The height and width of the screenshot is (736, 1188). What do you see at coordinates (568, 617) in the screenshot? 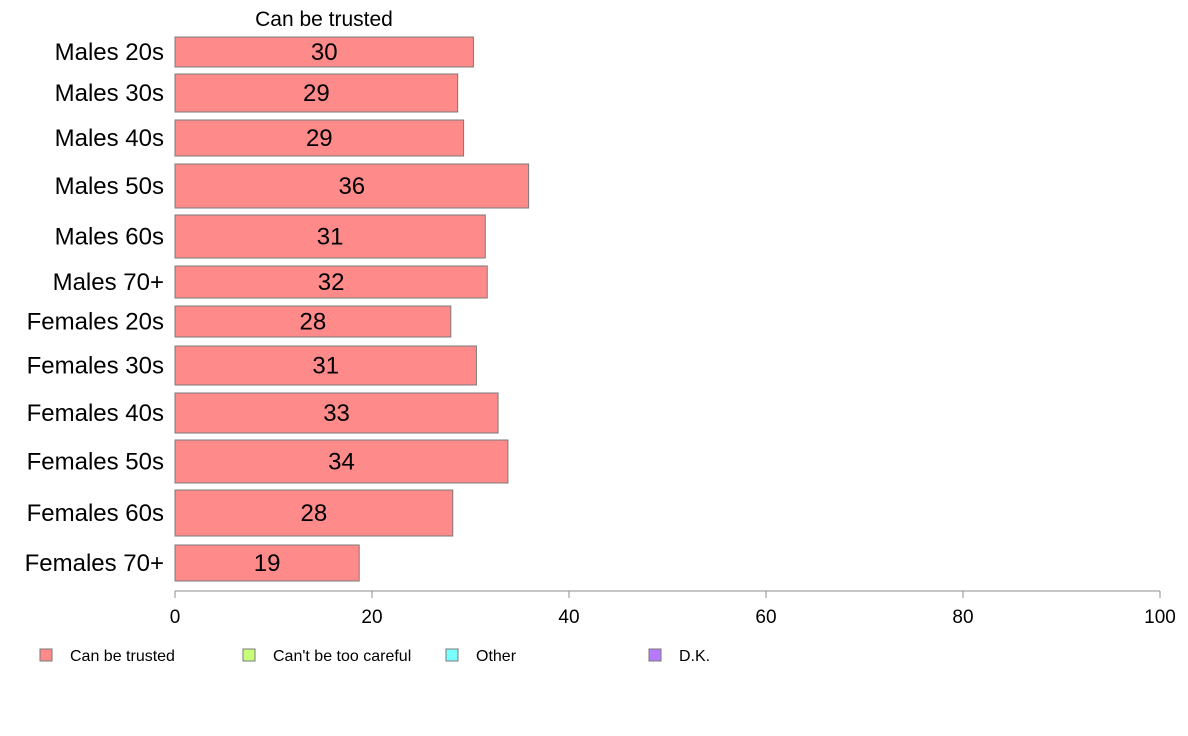
I see `x-tick-label: 40` at bounding box center [568, 617].